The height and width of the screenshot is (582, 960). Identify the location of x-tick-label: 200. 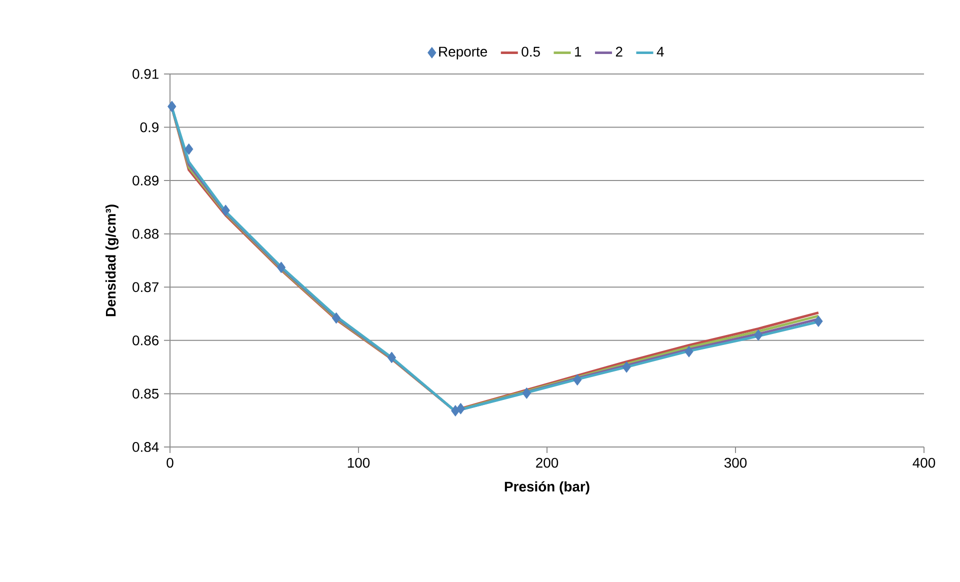
(547, 463).